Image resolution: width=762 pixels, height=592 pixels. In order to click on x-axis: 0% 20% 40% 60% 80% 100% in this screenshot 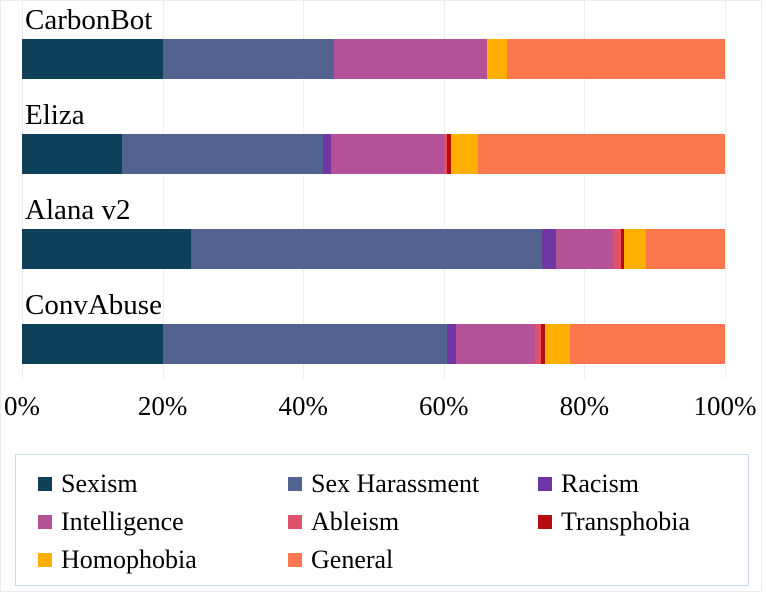, I will do `click(381, 409)`.